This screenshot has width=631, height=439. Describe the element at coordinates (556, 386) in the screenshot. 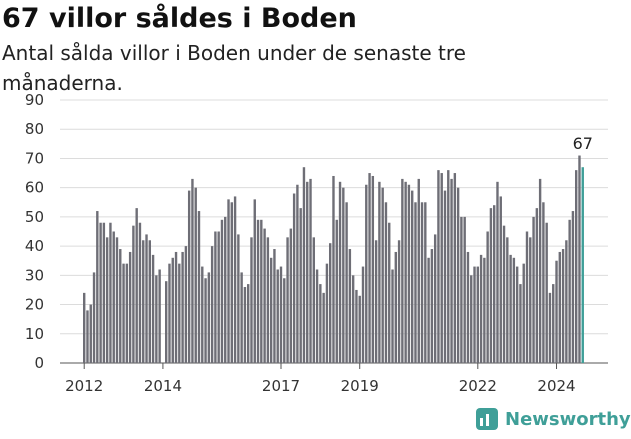

I see `x-tick-label: 2024` at that location.